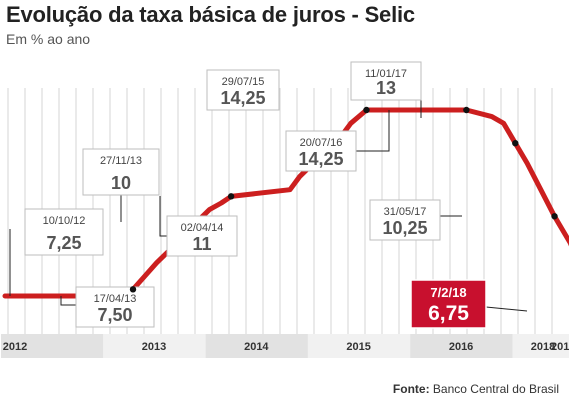  I want to click on annotation: 27/11/13 10, so click(140, 187).